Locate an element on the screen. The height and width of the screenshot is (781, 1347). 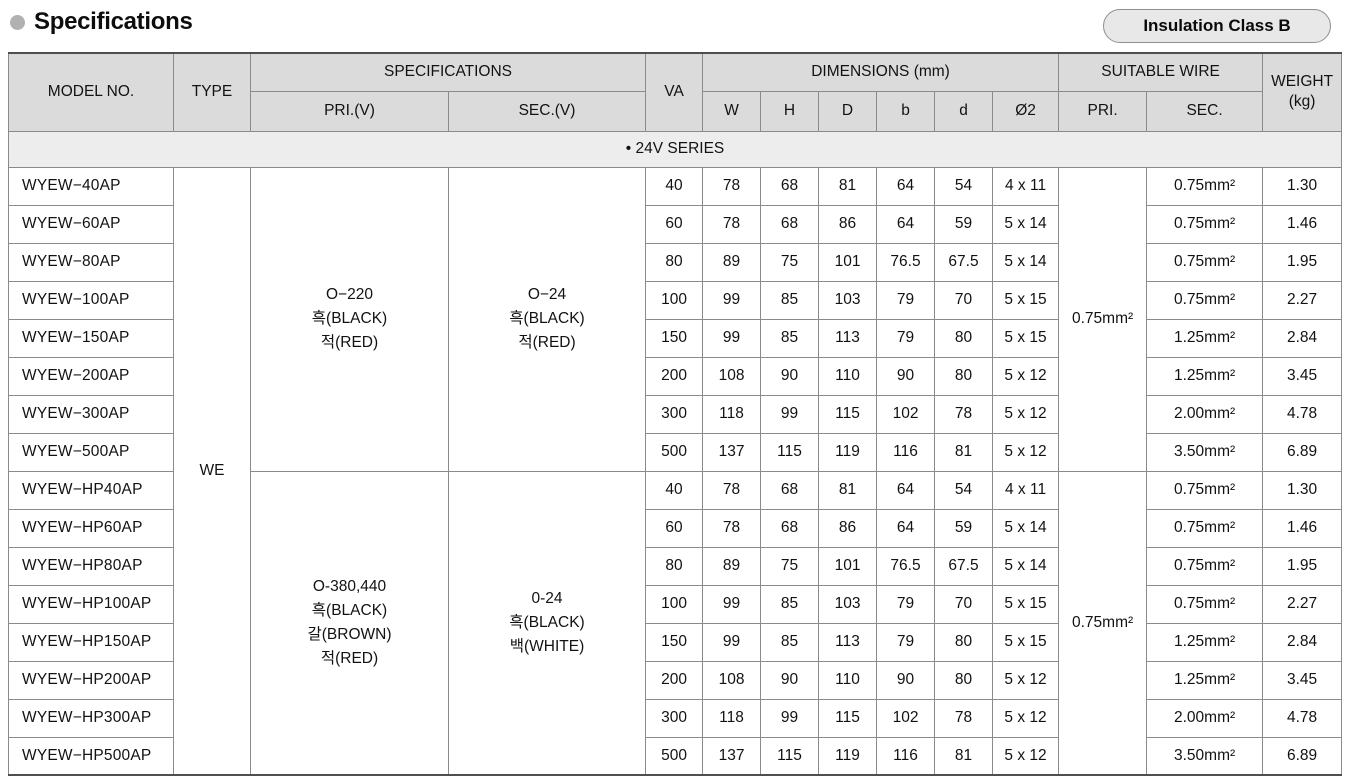
dim-h-cell: 90 is located at coordinates (790, 376).